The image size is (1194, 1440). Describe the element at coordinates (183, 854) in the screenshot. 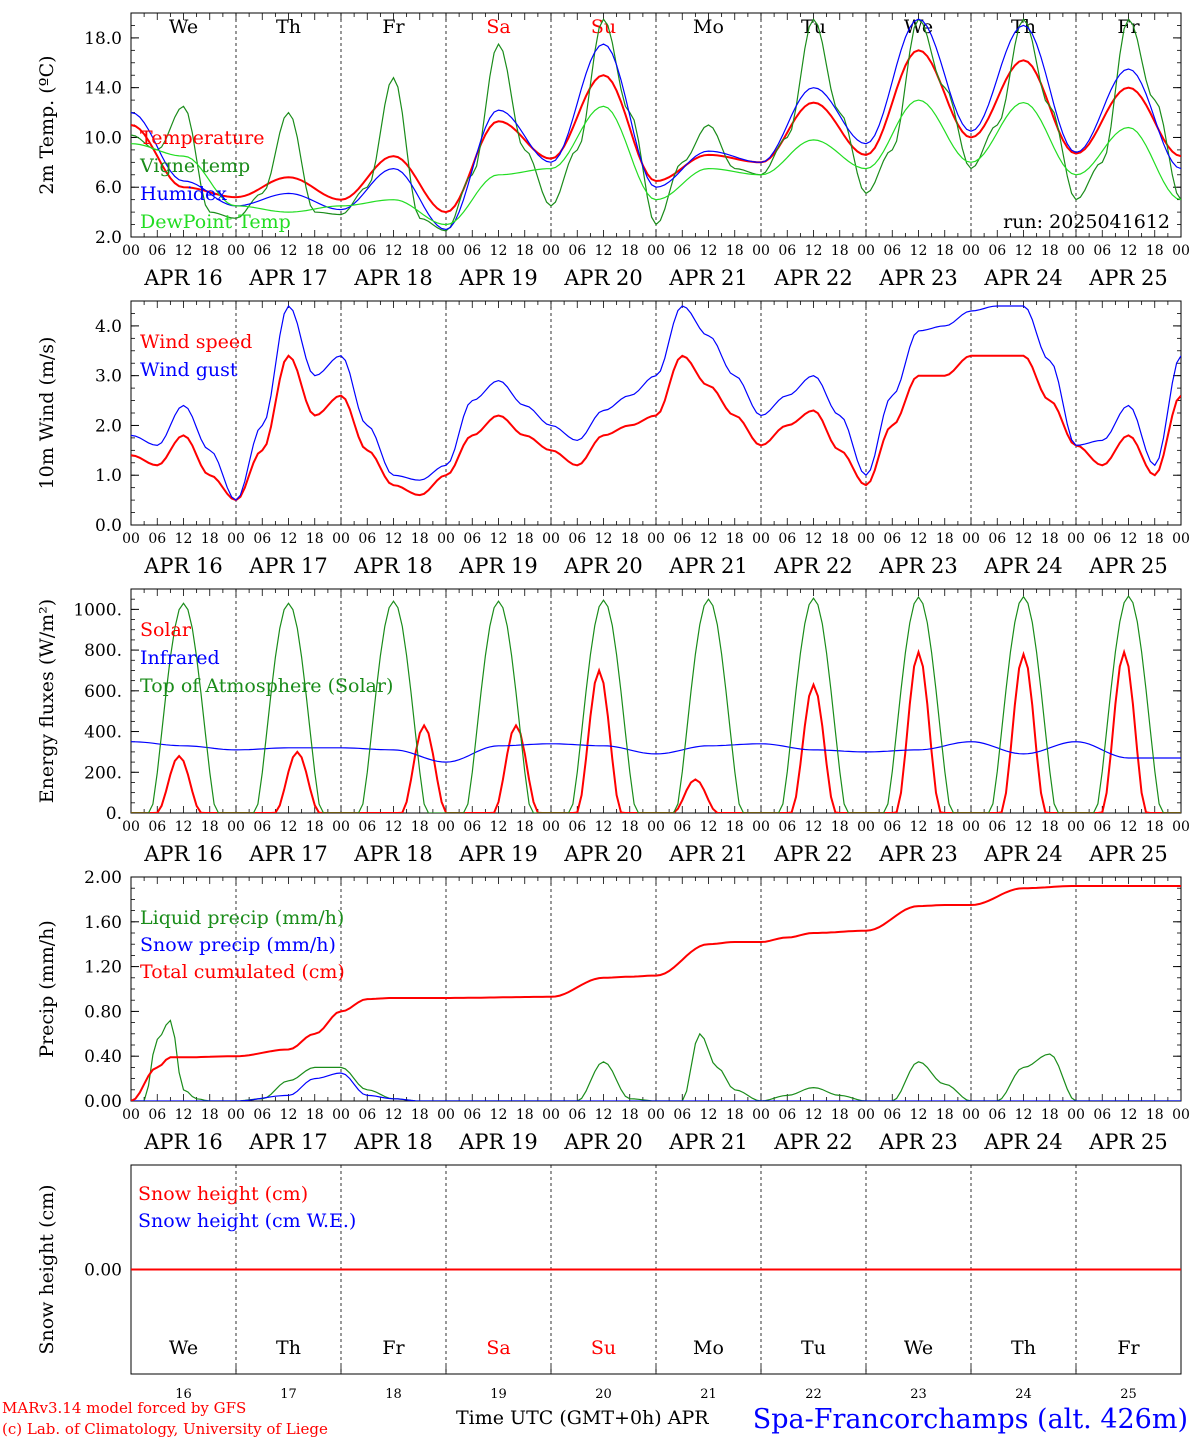

I see `date-label: APR 16` at that location.